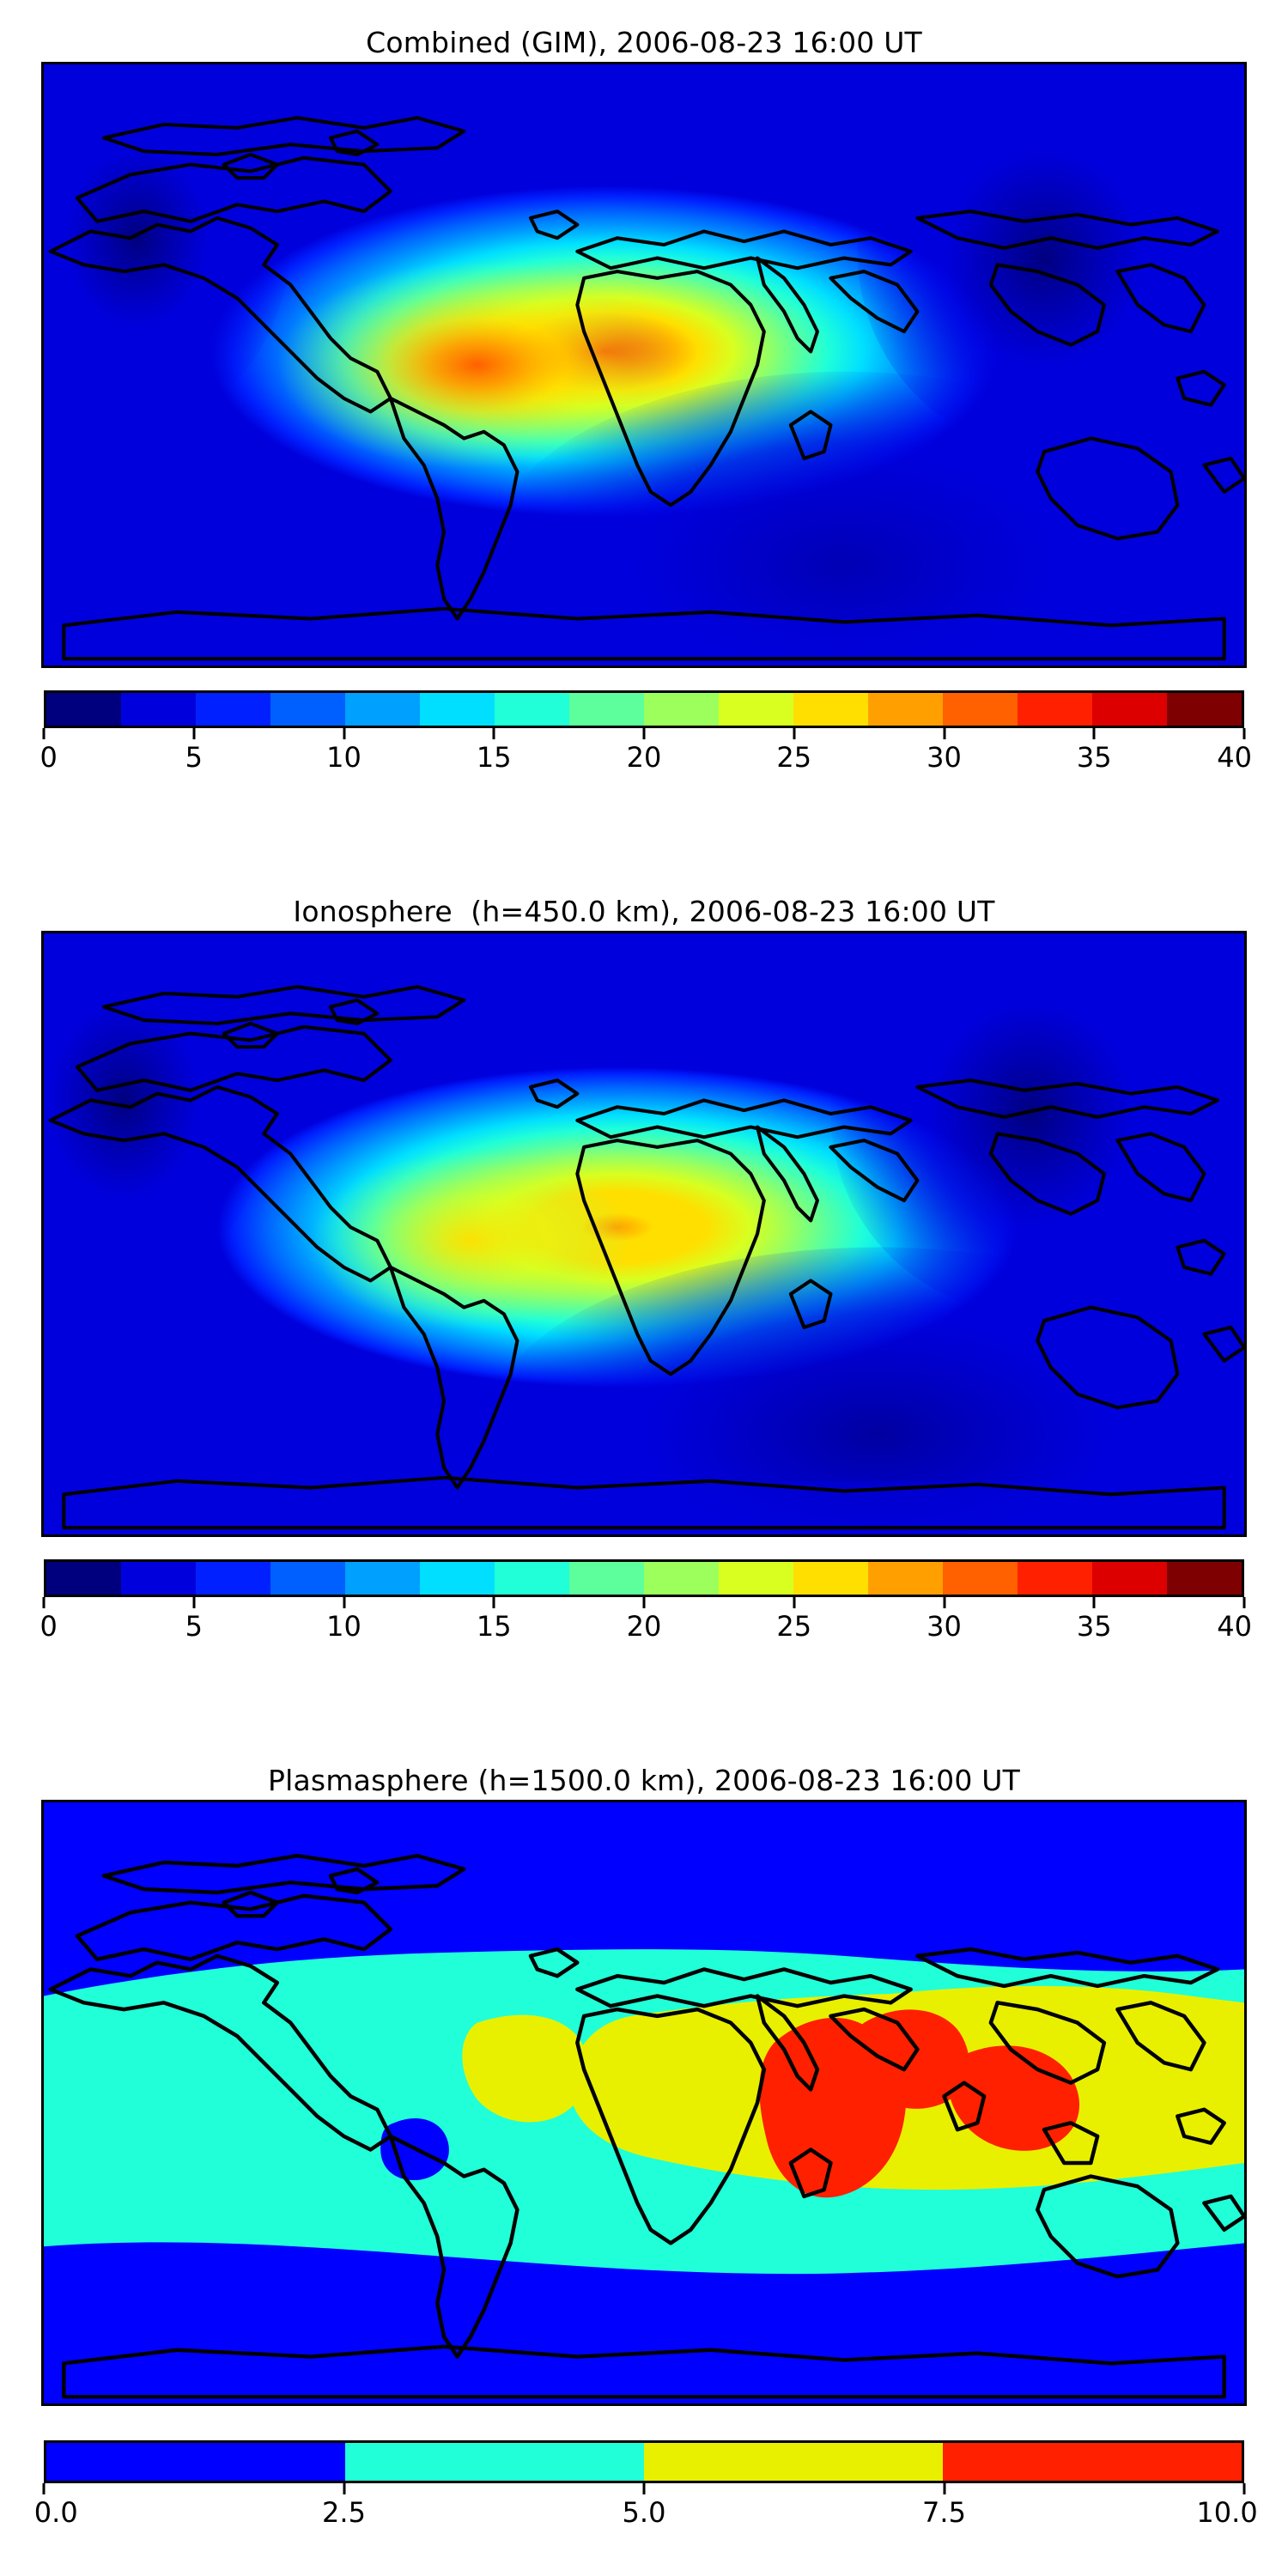 The height and width of the screenshot is (2576, 1288). I want to click on colorbar-tick-label: 20, so click(644, 757).